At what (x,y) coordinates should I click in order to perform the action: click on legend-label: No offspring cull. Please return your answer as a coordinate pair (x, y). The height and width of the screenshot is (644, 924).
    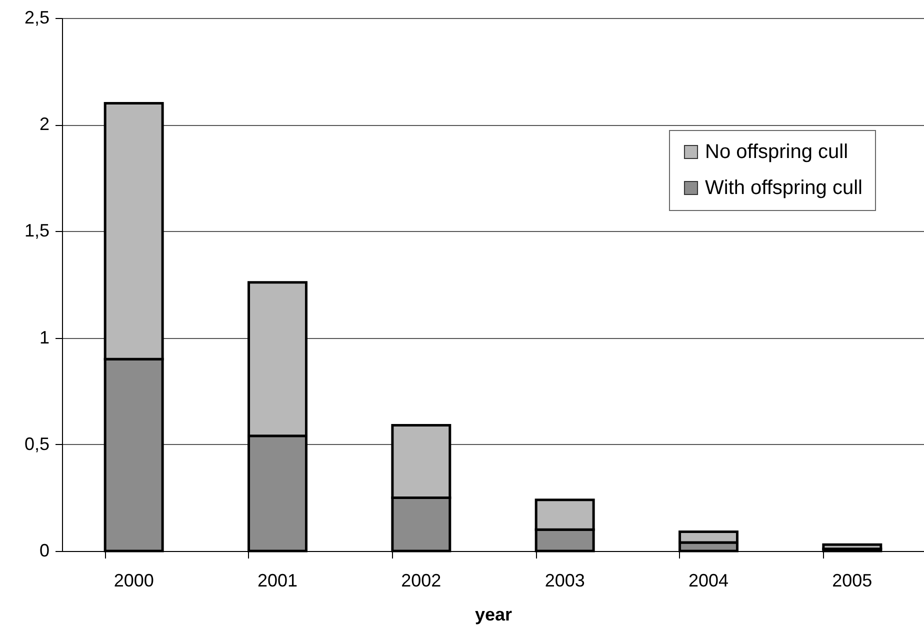
    Looking at the image, I should click on (776, 152).